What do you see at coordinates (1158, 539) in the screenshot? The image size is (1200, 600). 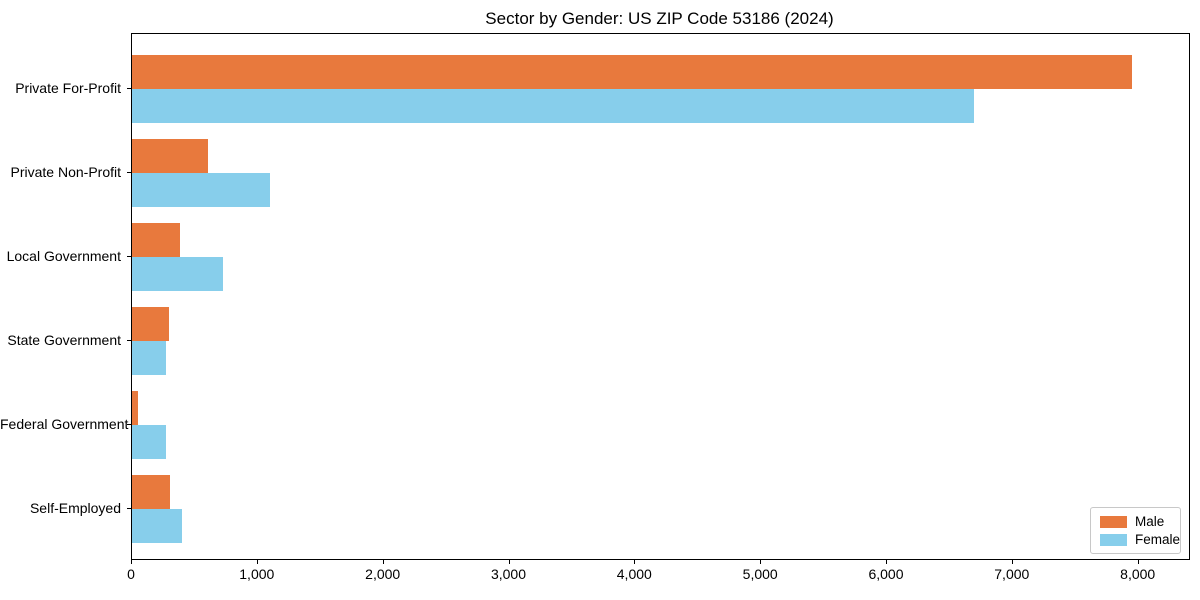 I see `legend-label-female: Female` at bounding box center [1158, 539].